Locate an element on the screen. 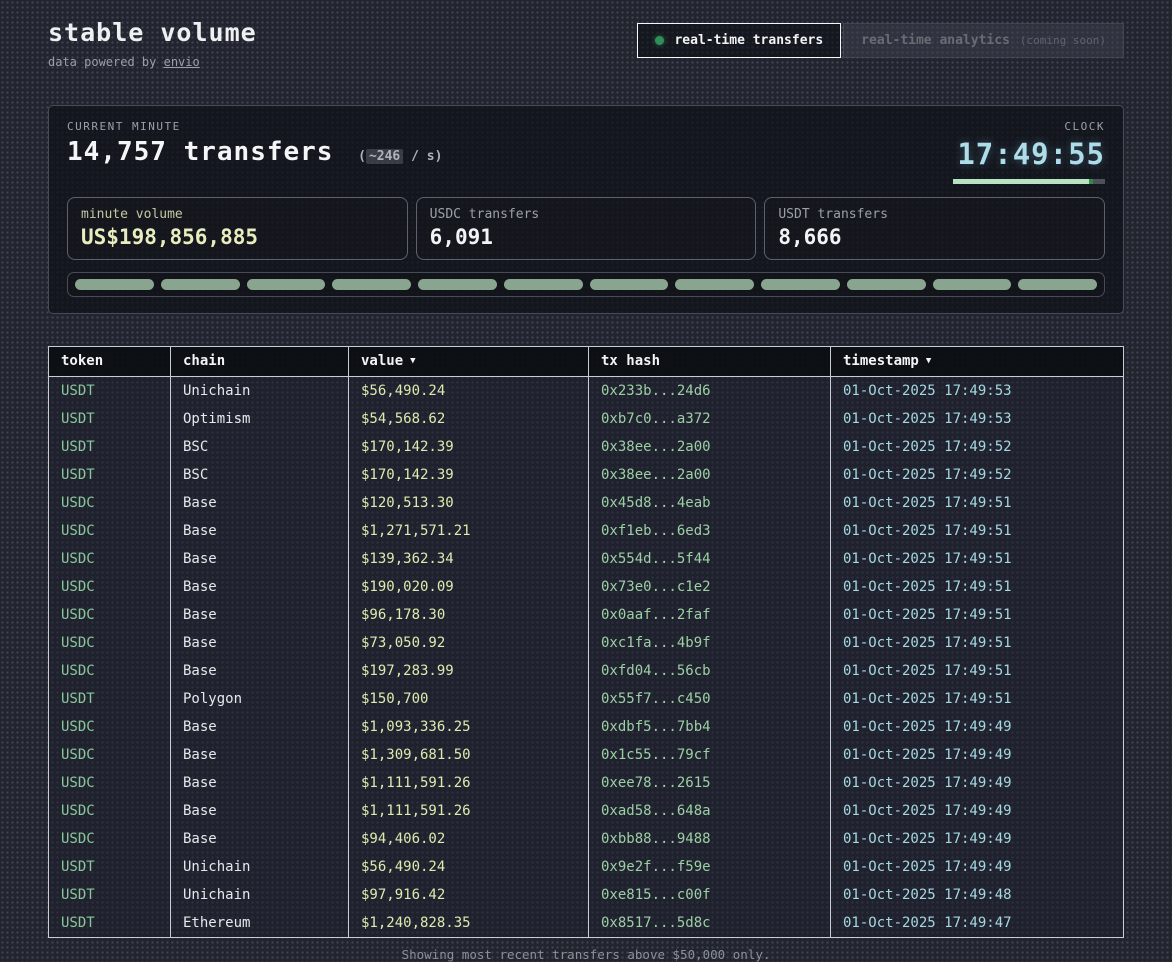 The height and width of the screenshot is (962, 1172). timestamp-cell: 01-Oct-2025 17:49:52 is located at coordinates (977, 447).